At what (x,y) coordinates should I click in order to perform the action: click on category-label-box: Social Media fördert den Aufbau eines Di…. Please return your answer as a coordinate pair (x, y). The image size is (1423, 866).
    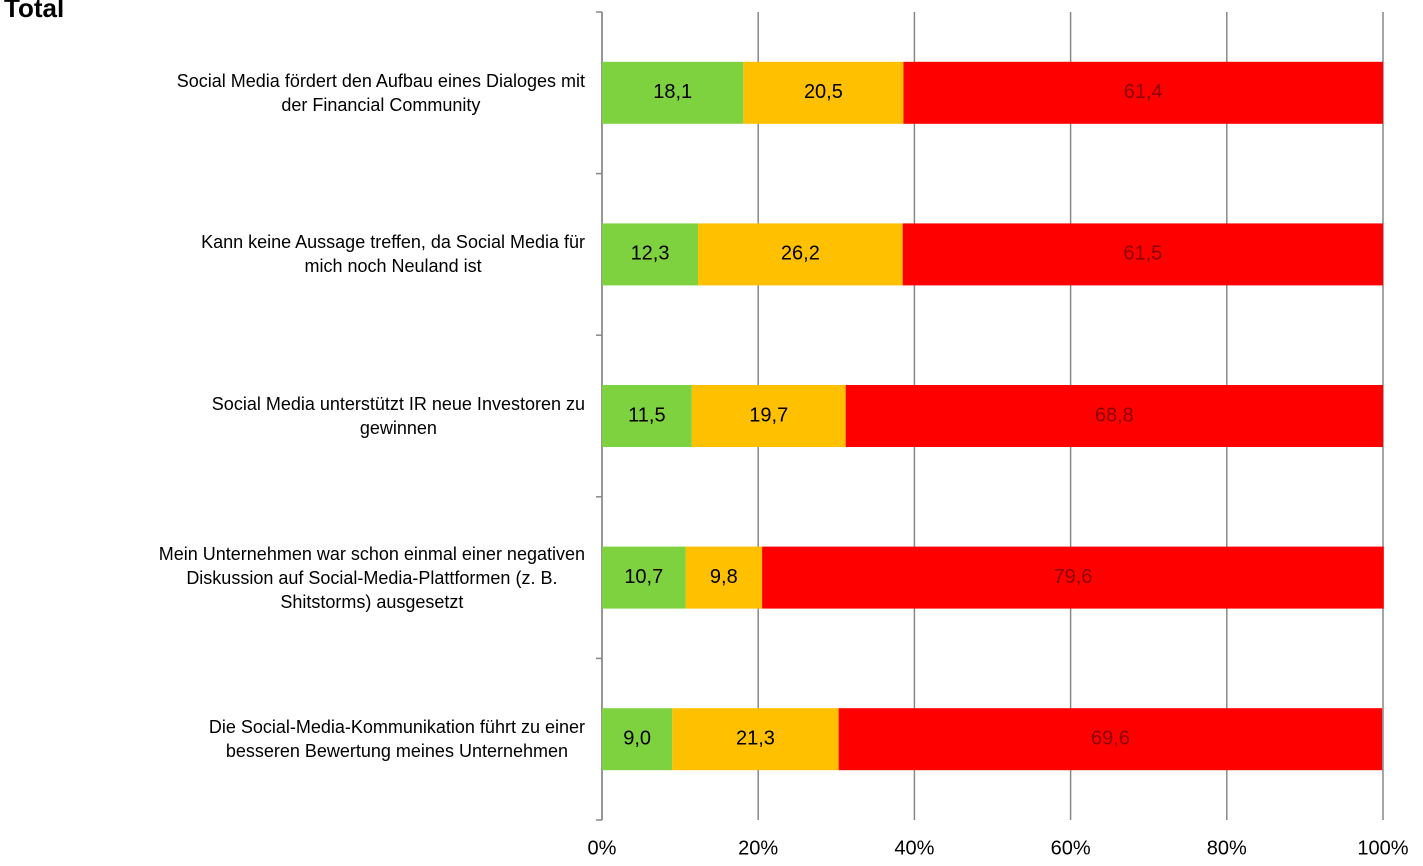
    Looking at the image, I should click on (381, 93).